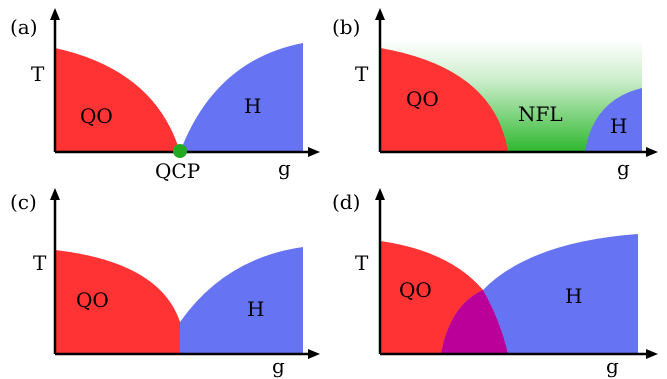 This screenshot has height=379, width=667. I want to click on panel-b-h-label: H, so click(618, 126).